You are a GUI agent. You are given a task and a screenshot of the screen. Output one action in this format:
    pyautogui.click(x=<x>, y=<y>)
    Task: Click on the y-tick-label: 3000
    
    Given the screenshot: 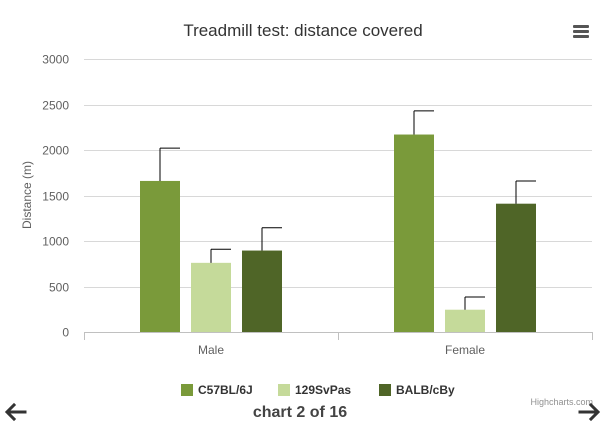 What is the action you would take?
    pyautogui.click(x=55, y=60)
    